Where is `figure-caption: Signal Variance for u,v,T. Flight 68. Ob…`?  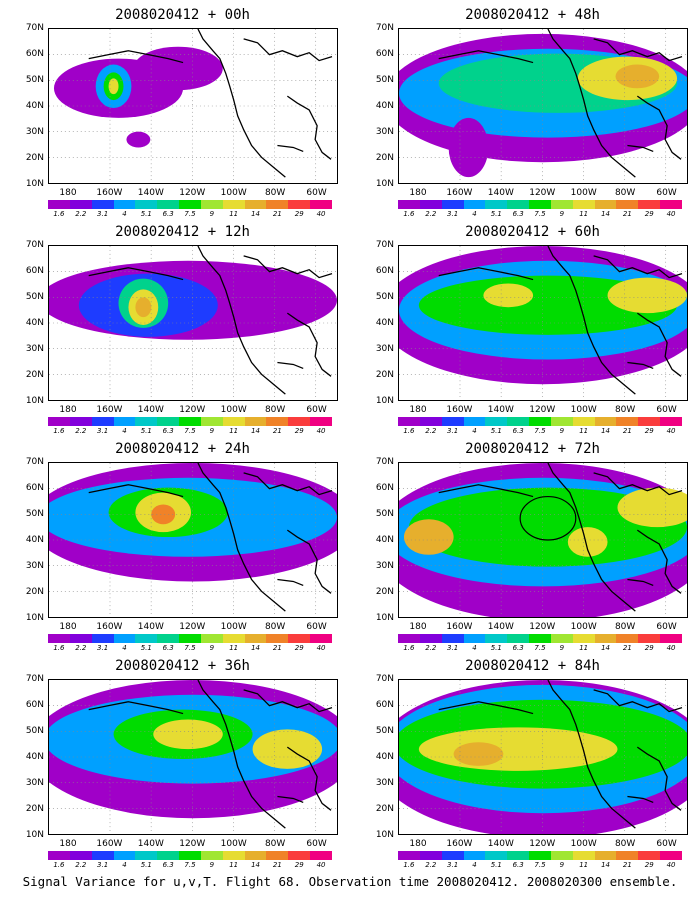 figure-caption: Signal Variance for u,v,T. Flight 68. Ob… is located at coordinates (350, 881).